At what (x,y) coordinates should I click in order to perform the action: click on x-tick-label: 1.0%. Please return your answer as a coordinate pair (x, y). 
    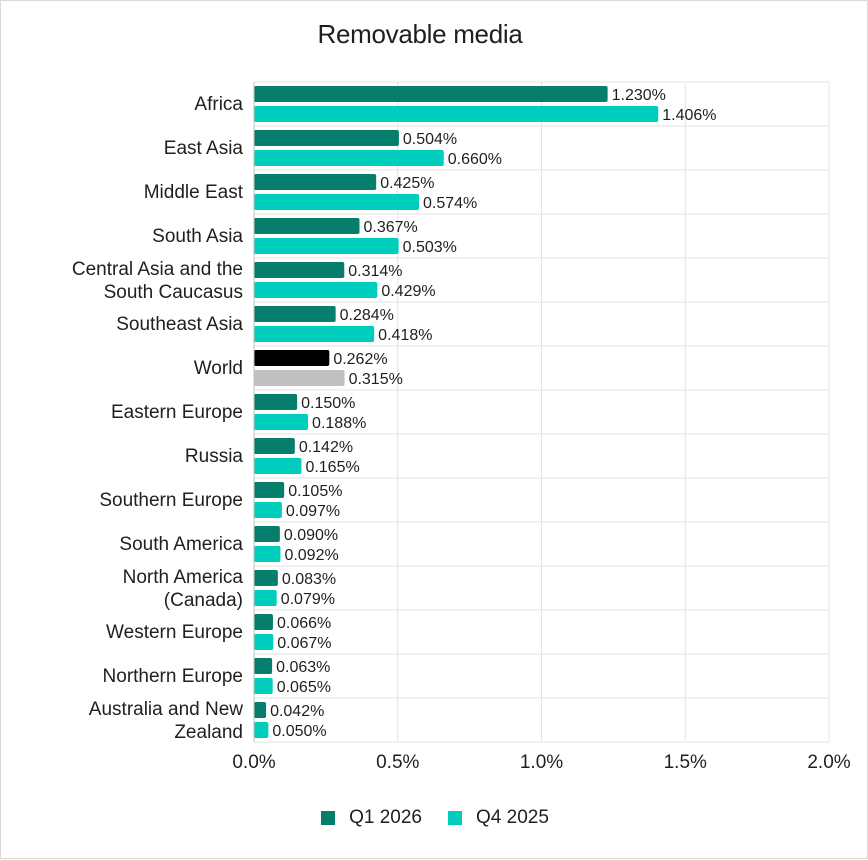
    Looking at the image, I should click on (541, 762).